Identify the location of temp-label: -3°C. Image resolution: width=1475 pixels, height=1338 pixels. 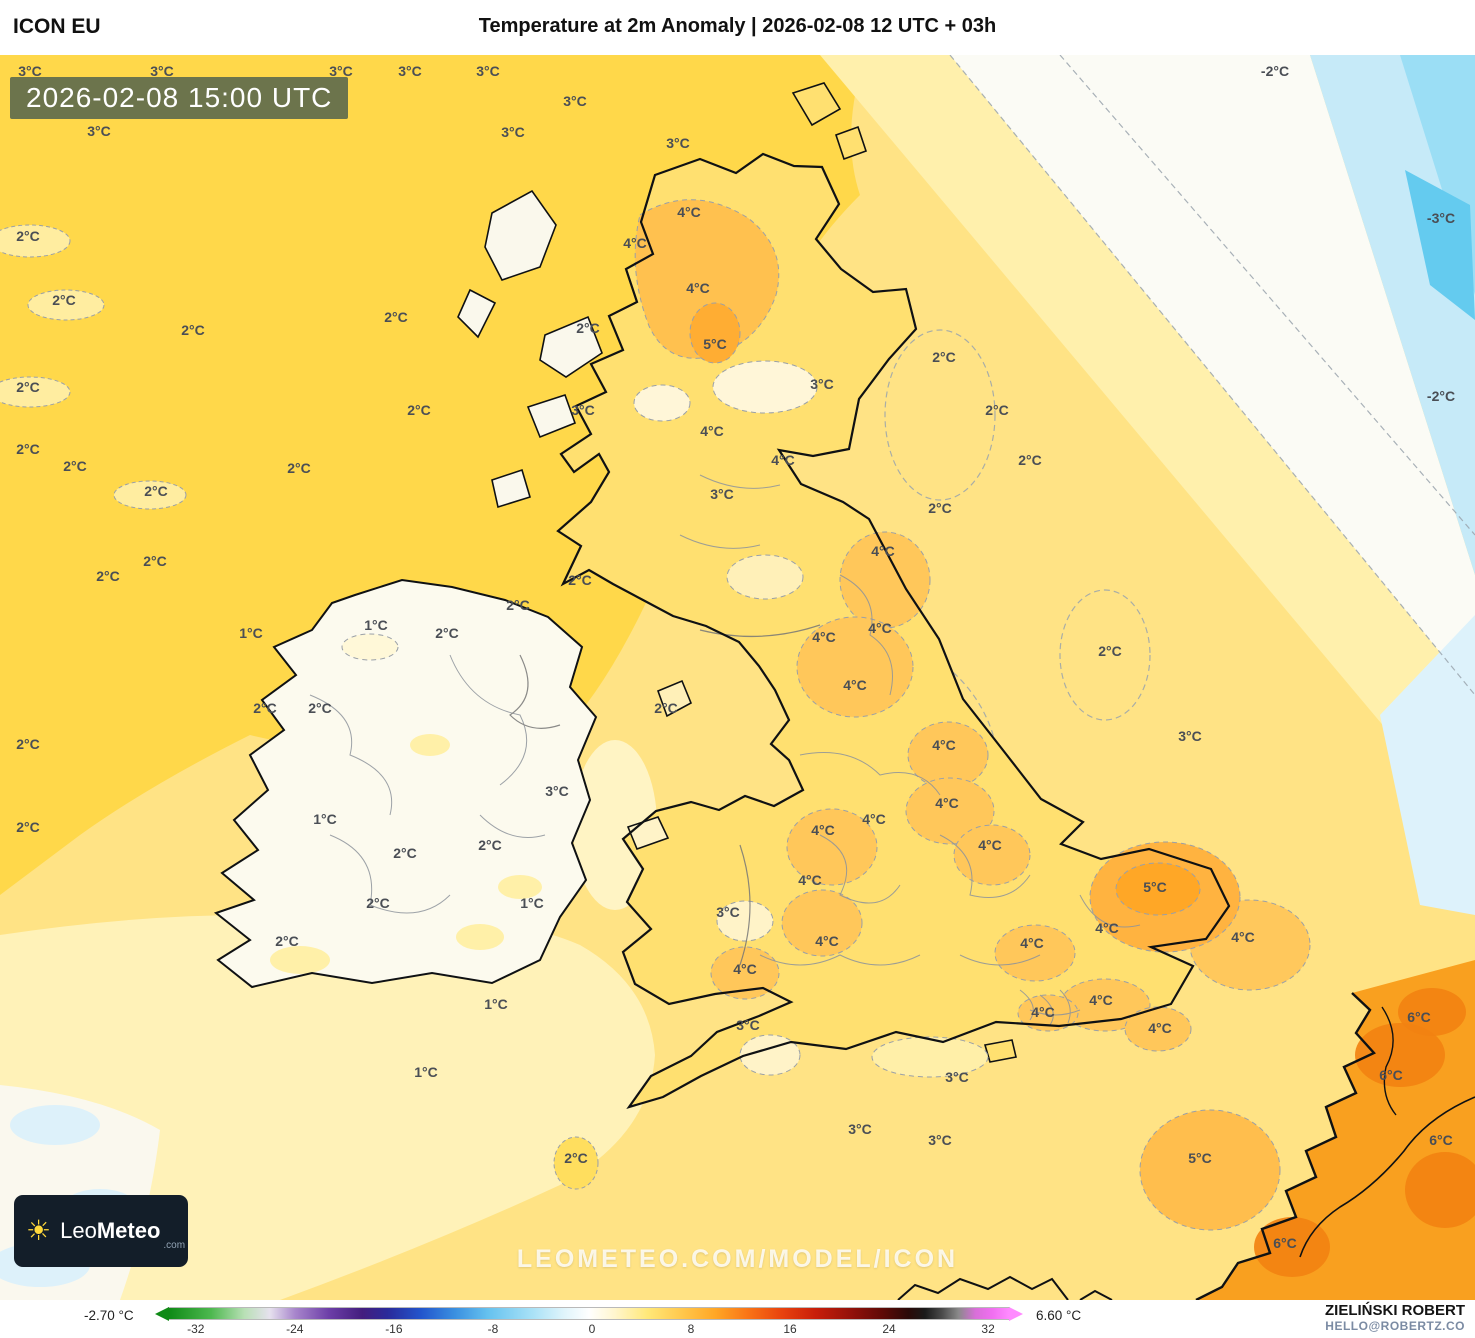
(1441, 218).